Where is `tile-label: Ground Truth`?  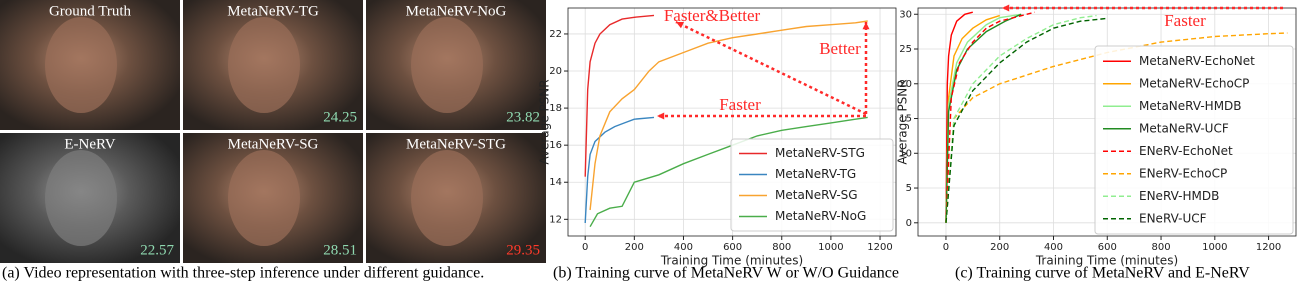 tile-label: Ground Truth is located at coordinates (90, 11).